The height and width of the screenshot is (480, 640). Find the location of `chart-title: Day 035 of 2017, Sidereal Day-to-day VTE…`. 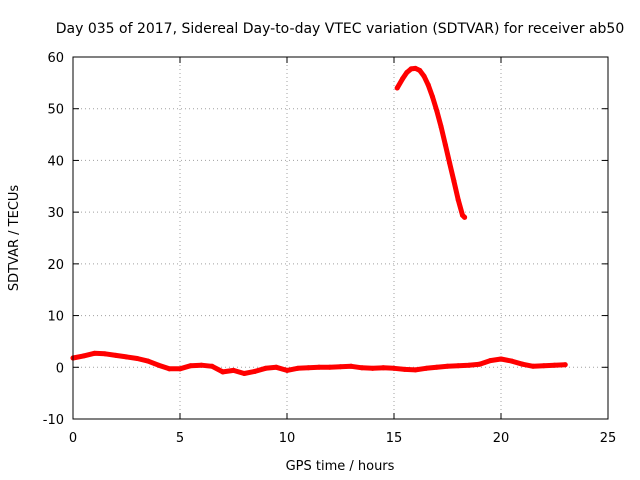

chart-title: Day 035 of 2017, Sidereal Day-to-day VTE… is located at coordinates (340, 29).